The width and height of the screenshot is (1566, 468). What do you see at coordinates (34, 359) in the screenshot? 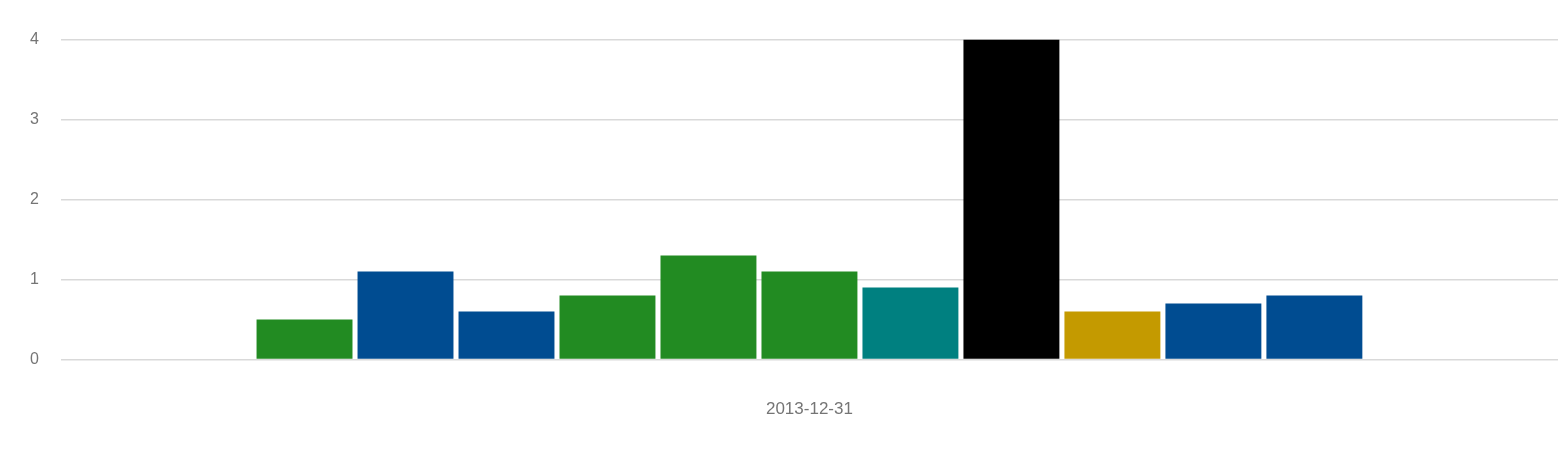
I see `y-tick-label: 0` at bounding box center [34, 359].